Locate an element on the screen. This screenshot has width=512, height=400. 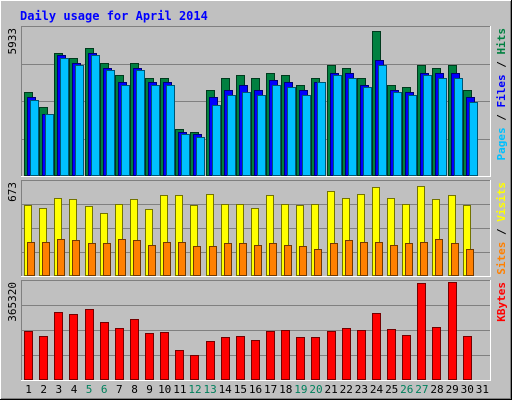
series-label: Pages / Files / Hits is located at coordinates (501, 94).